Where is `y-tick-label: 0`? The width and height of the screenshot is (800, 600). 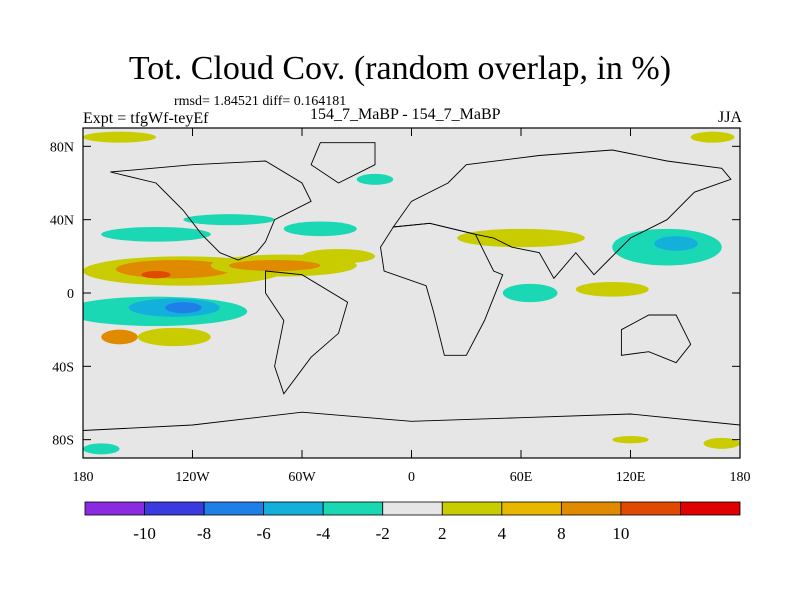
y-tick-label: 0 is located at coordinates (70, 294).